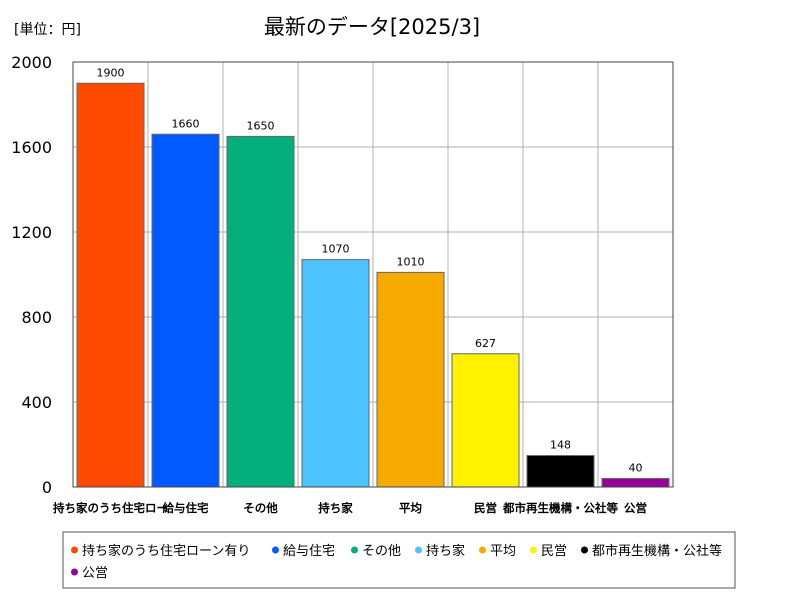 Image resolution: width=800 pixels, height=604 pixels. Describe the element at coordinates (381, 551) in the screenshot. I see `legend-label: その他` at that location.